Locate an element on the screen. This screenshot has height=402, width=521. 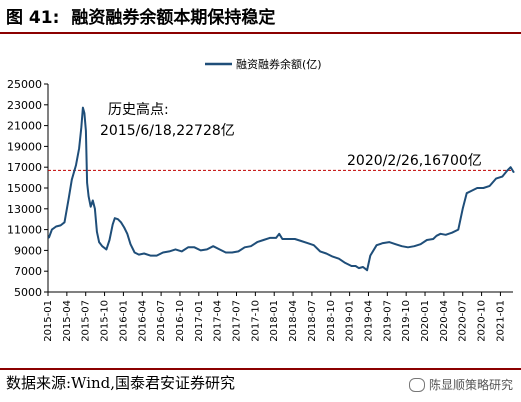
x-tick-label: 2019-10 is located at coordinates (406, 321).